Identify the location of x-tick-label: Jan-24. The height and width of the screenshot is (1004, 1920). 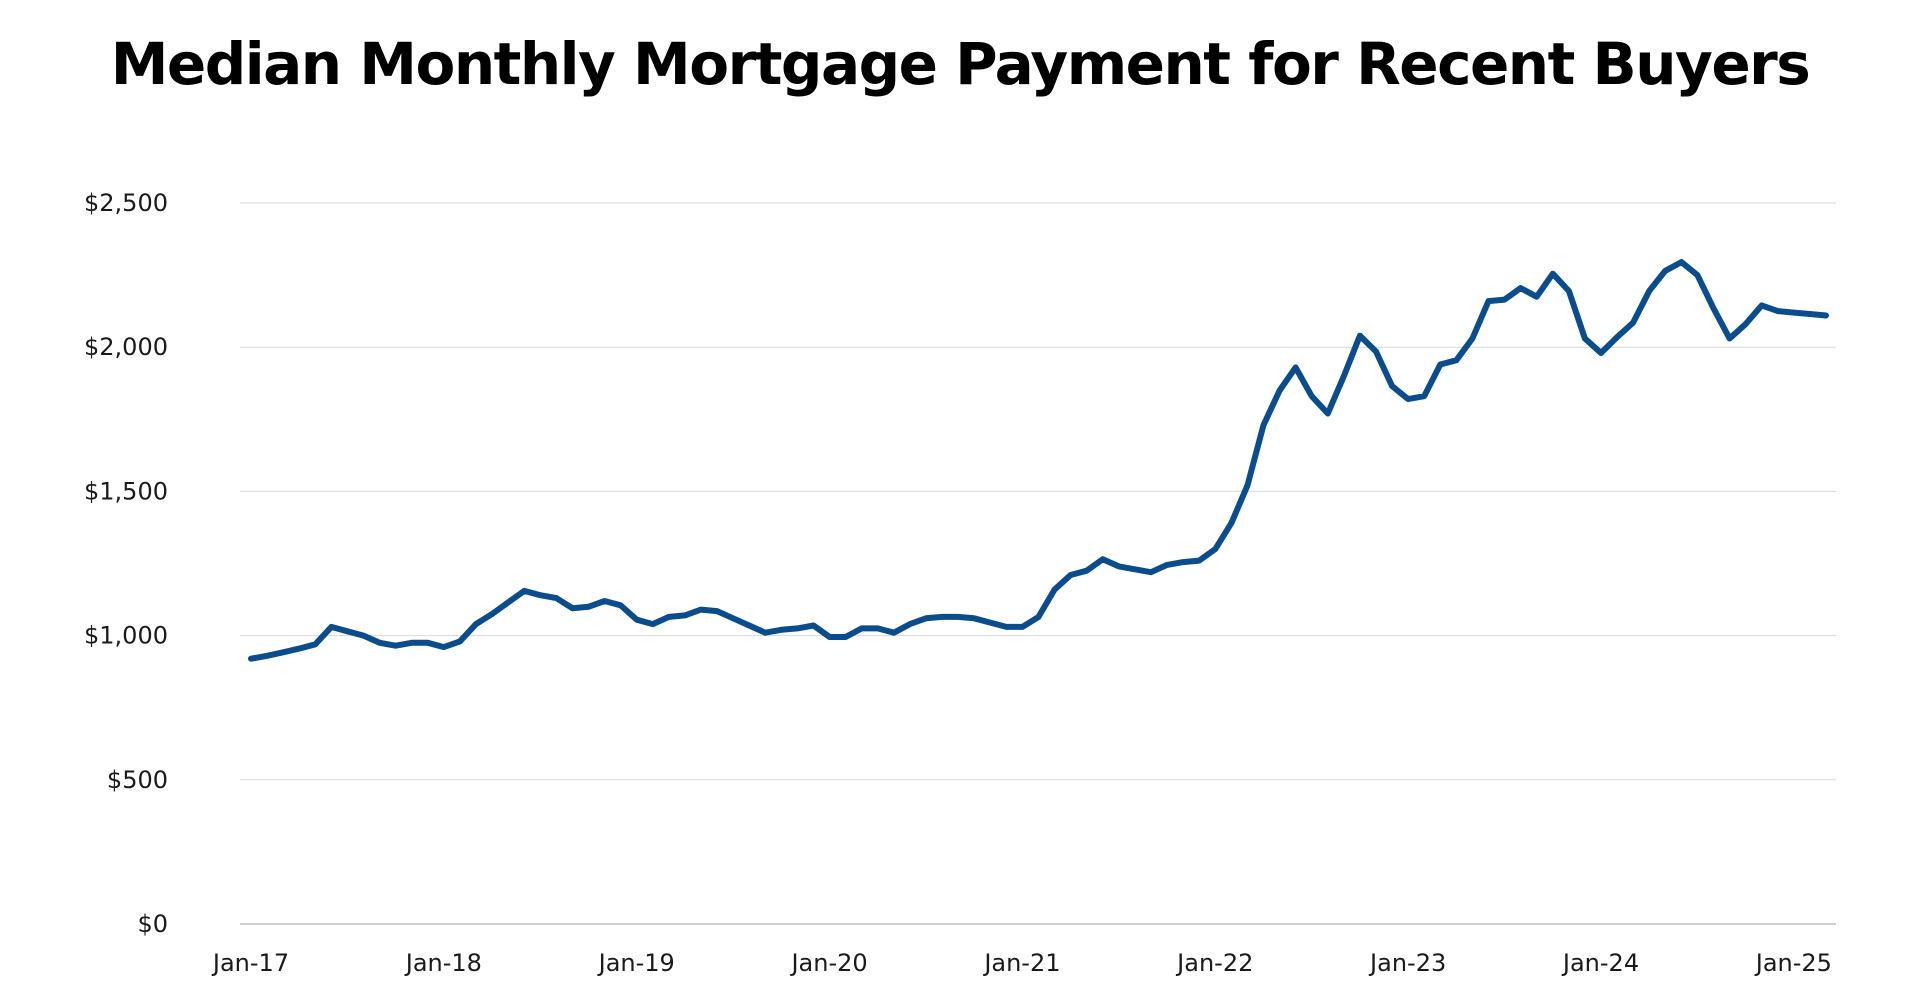
(1600, 963).